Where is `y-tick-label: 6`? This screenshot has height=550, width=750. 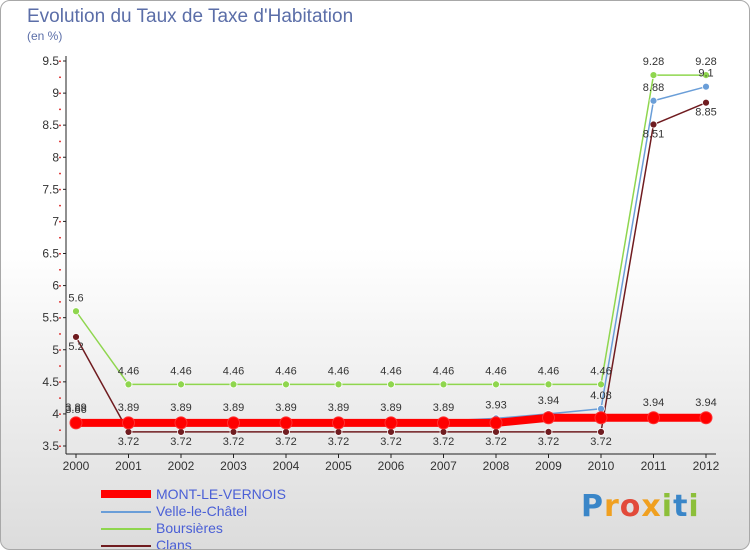 y-tick-label: 6 is located at coordinates (55, 286).